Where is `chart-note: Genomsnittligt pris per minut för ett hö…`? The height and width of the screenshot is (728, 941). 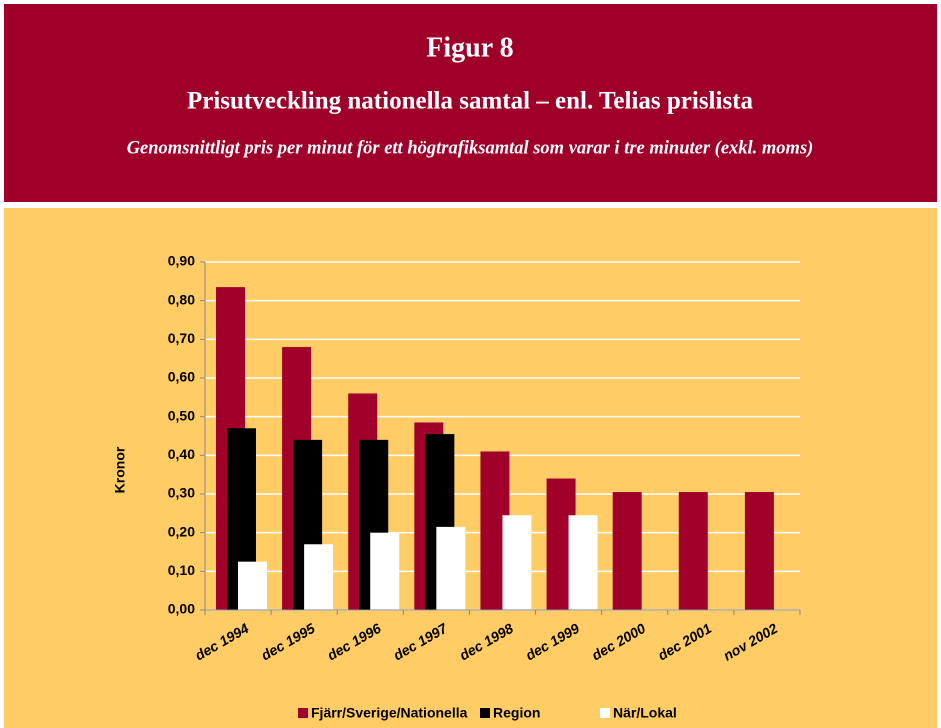 chart-note: Genomsnittligt pris per minut för ett hö… is located at coordinates (470, 148).